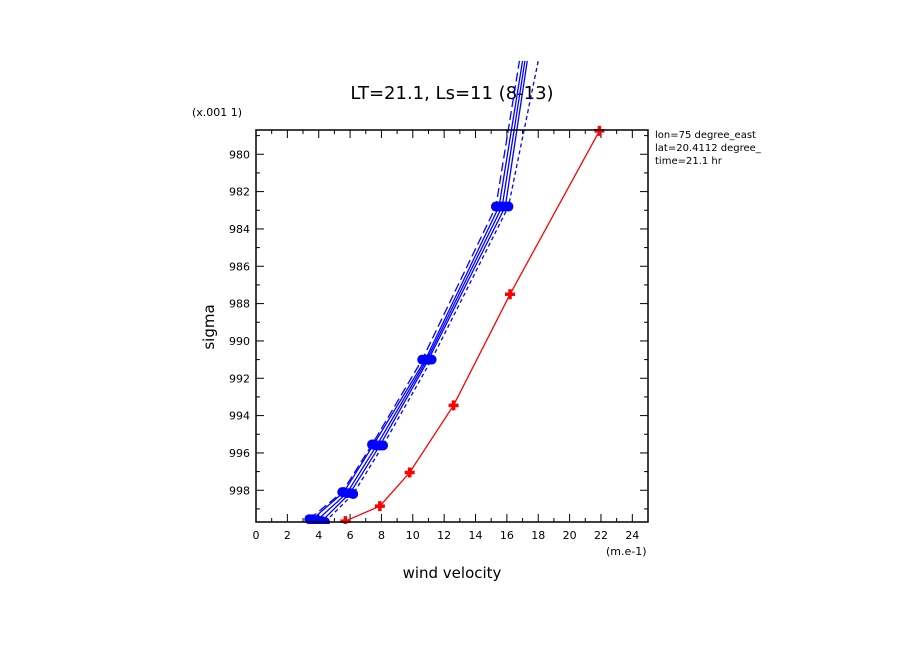 The height and width of the screenshot is (654, 904). What do you see at coordinates (239, 154) in the screenshot?
I see `y-tick-label: 980` at bounding box center [239, 154].